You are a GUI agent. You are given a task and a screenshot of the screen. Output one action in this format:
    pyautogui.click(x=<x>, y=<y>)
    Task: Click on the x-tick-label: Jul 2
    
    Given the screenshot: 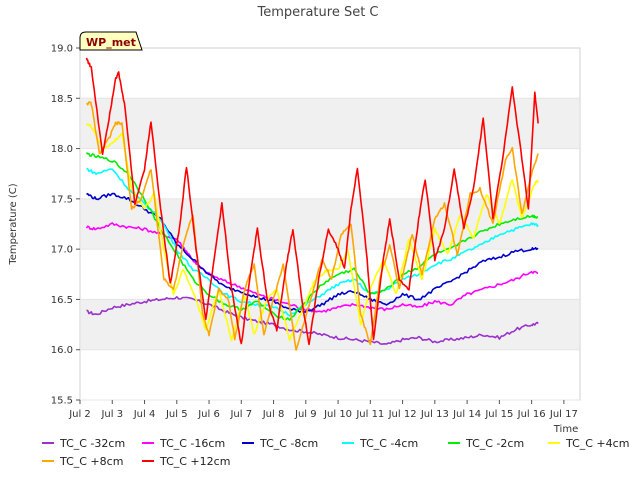 What is the action you would take?
    pyautogui.click(x=79, y=414)
    